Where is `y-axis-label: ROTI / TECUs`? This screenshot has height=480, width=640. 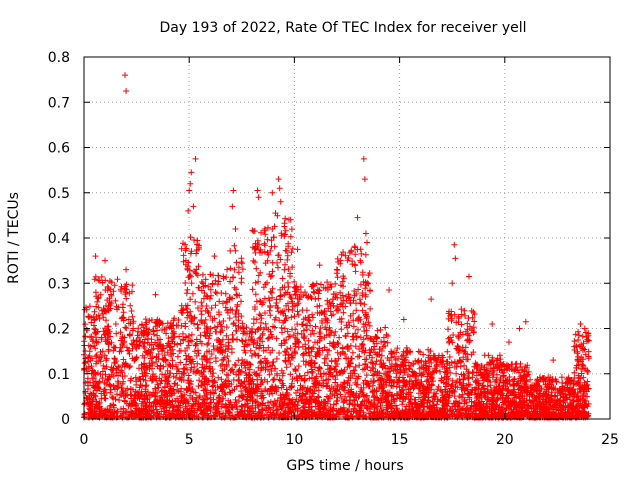 y-axis-label: ROTI / TECUs is located at coordinates (14, 238).